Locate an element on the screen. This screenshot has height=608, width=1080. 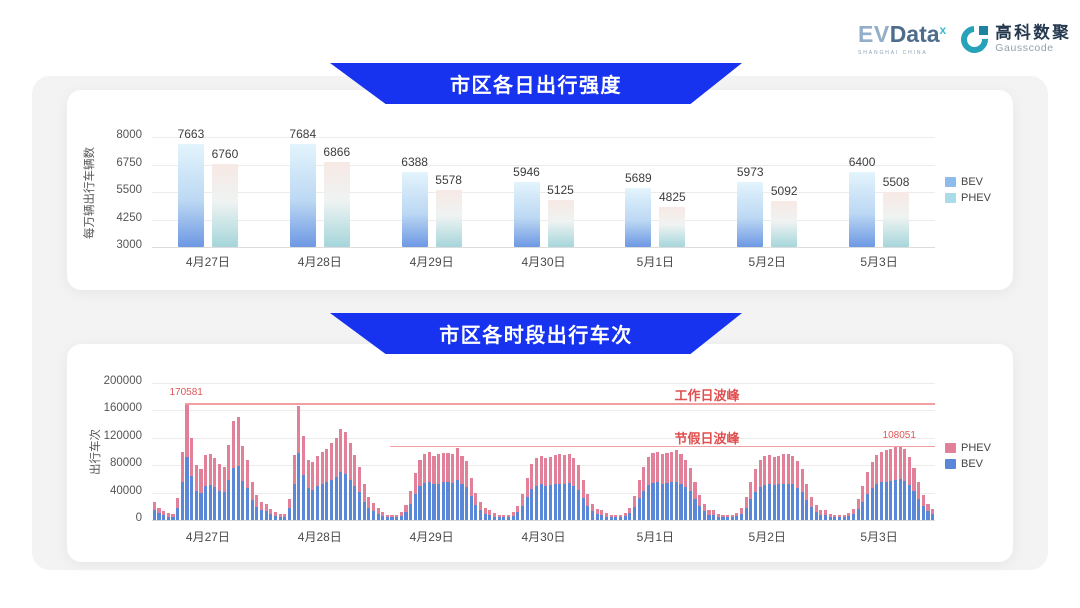
gausscode-g-square is located at coordinates (984, 30).